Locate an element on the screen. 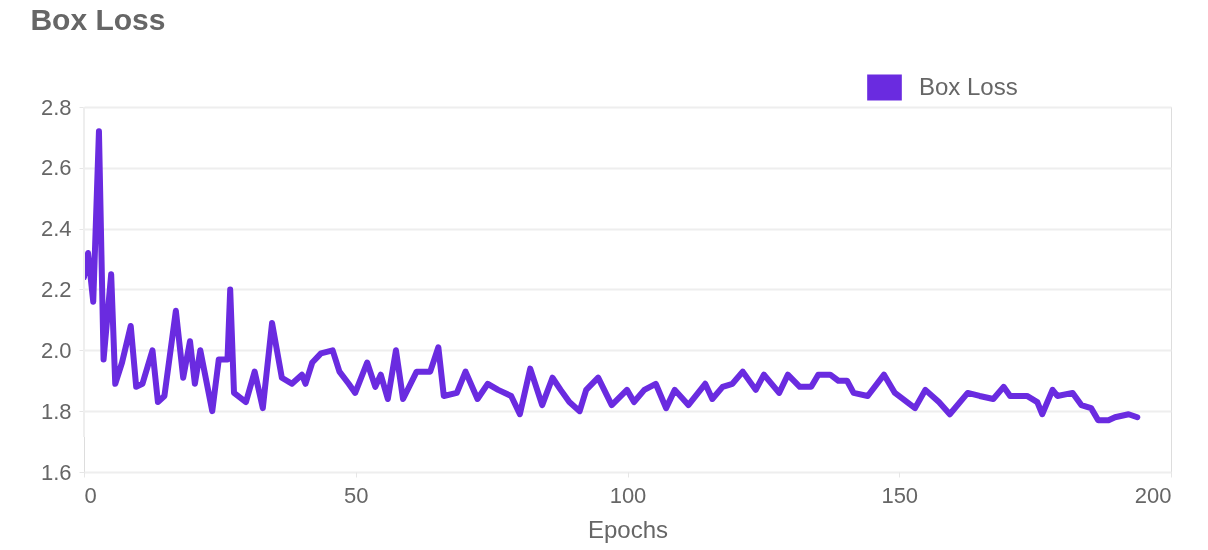 Image resolution: width=1208 pixels, height=550 pixels. y-tick-label: 2.0 is located at coordinates (56, 350).